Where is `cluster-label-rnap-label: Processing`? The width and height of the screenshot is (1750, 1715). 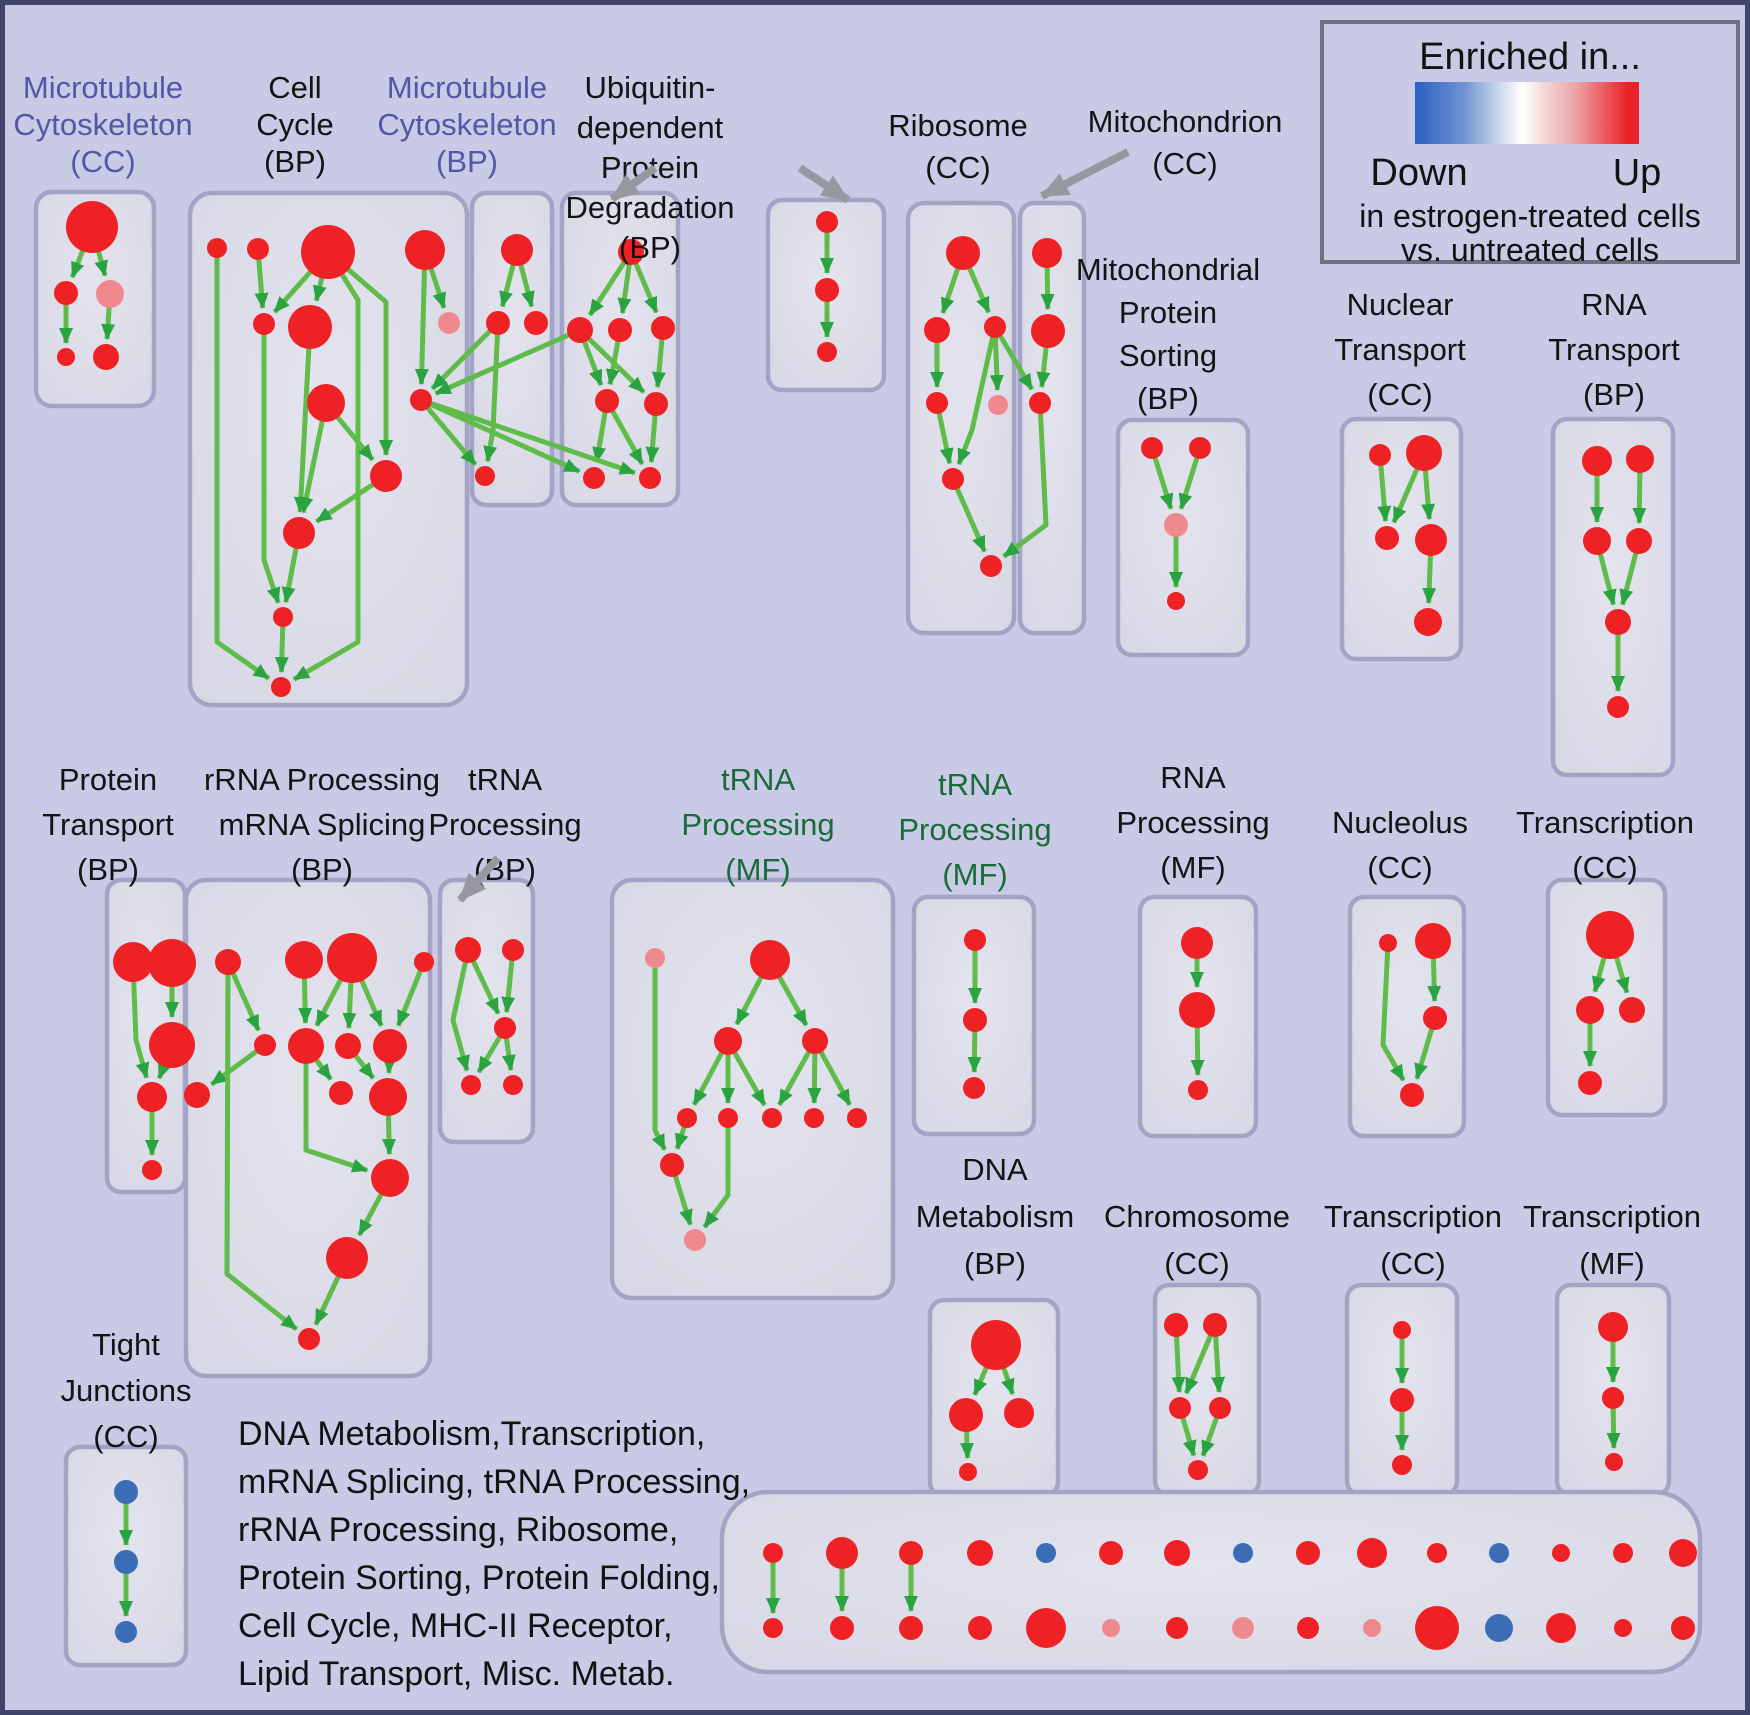
cluster-label-rnap-label: Processing is located at coordinates (1192, 822).